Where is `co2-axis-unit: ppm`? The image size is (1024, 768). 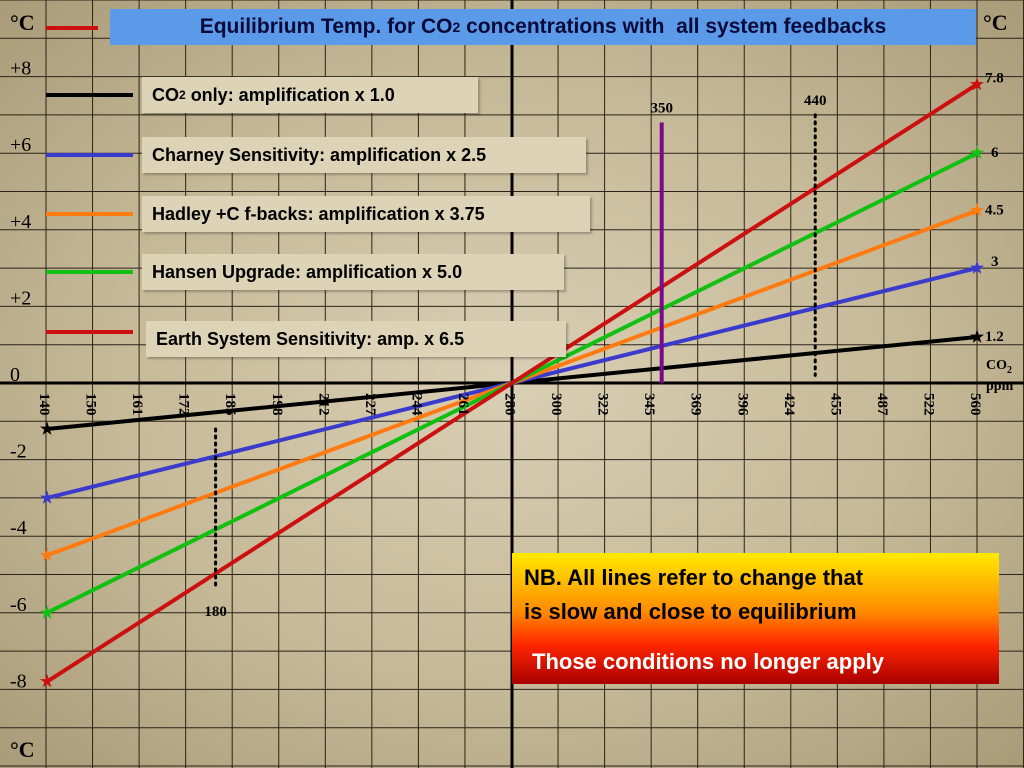
co2-axis-unit: ppm is located at coordinates (1000, 386).